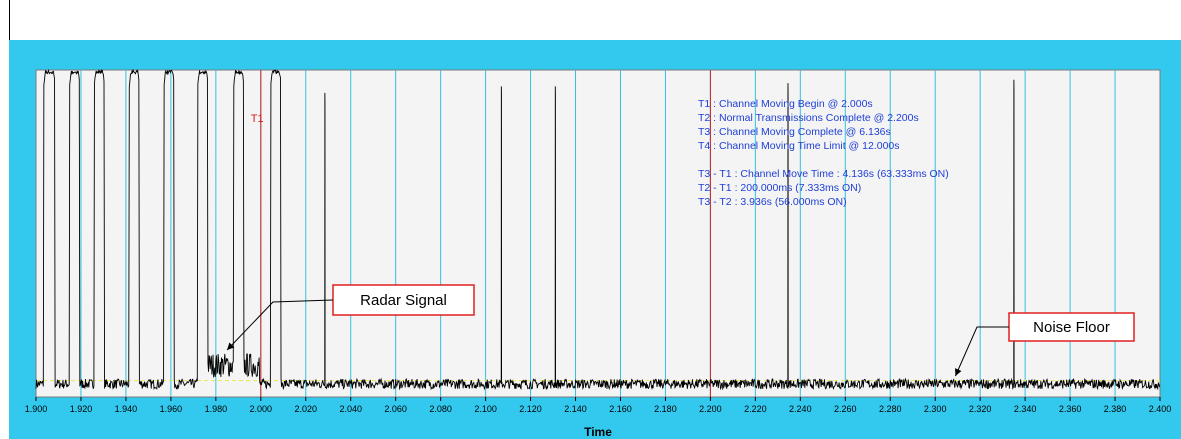 Image resolution: width=1181 pixels, height=439 pixels. Describe the element at coordinates (575, 409) in the screenshot. I see `x-tick-label: 2.140` at that location.